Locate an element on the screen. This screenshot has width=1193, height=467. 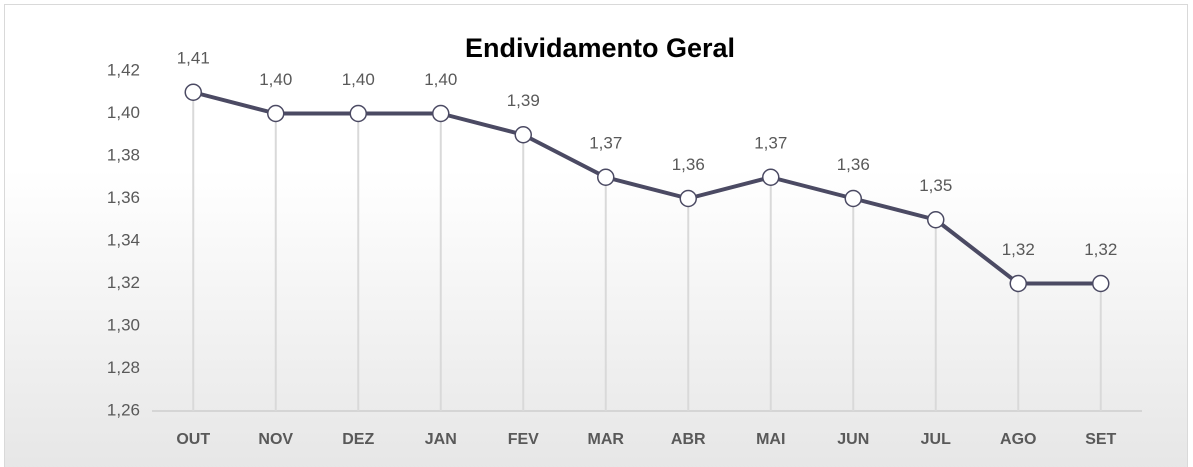
y-tick-label: 1,32 is located at coordinates (123, 282).